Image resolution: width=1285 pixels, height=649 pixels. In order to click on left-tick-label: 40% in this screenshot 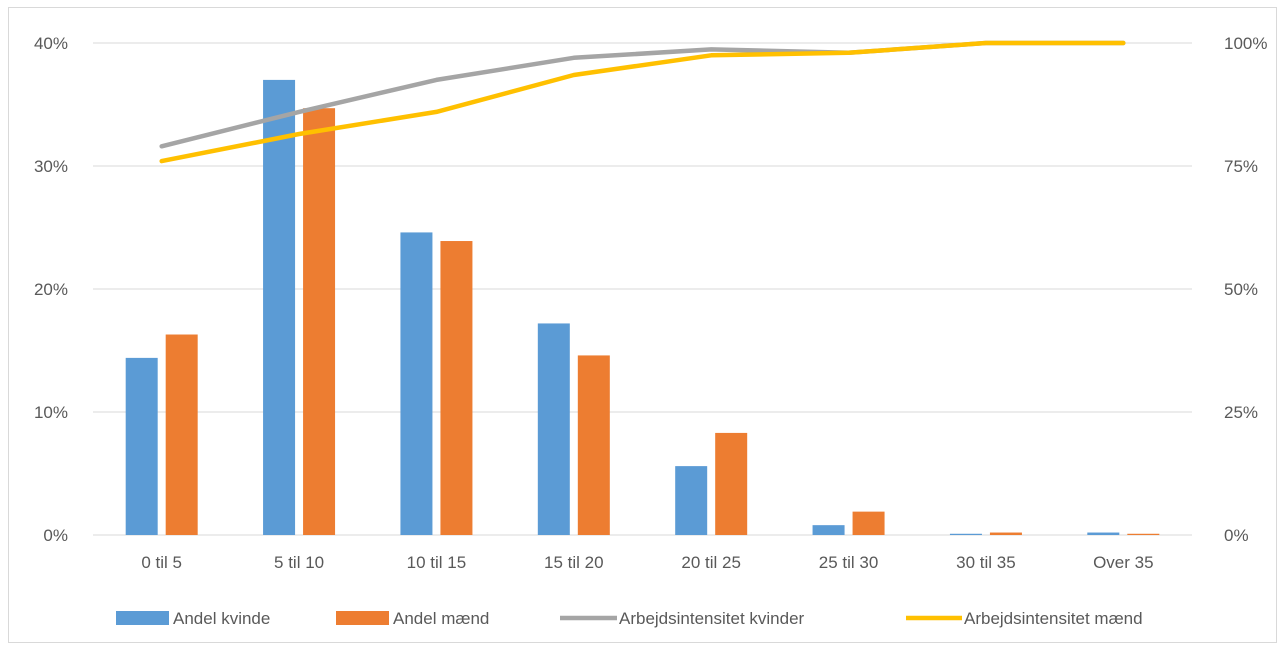, I will do `click(51, 43)`.